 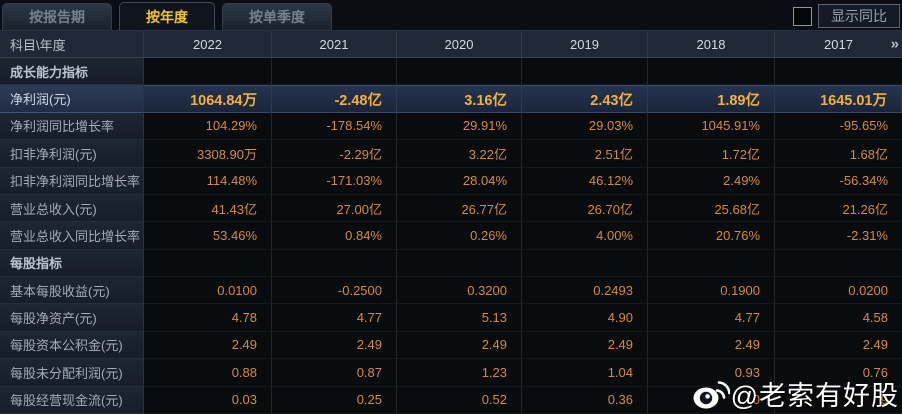 What do you see at coordinates (459, 208) in the screenshot?
I see `value-cell: 26.77亿` at bounding box center [459, 208].